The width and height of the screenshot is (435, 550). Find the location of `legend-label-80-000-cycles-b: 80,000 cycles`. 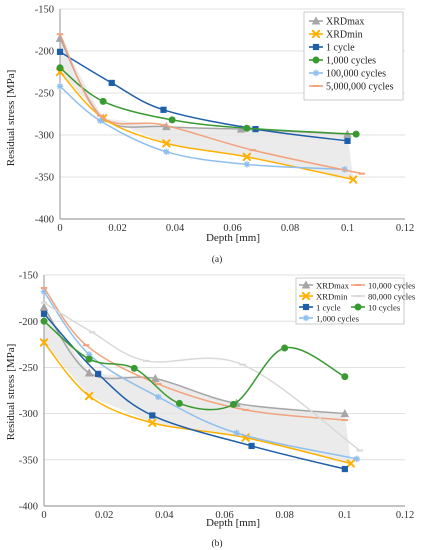

legend-label-80-000-cycles-b: 80,000 cycles is located at coordinates (392, 296).